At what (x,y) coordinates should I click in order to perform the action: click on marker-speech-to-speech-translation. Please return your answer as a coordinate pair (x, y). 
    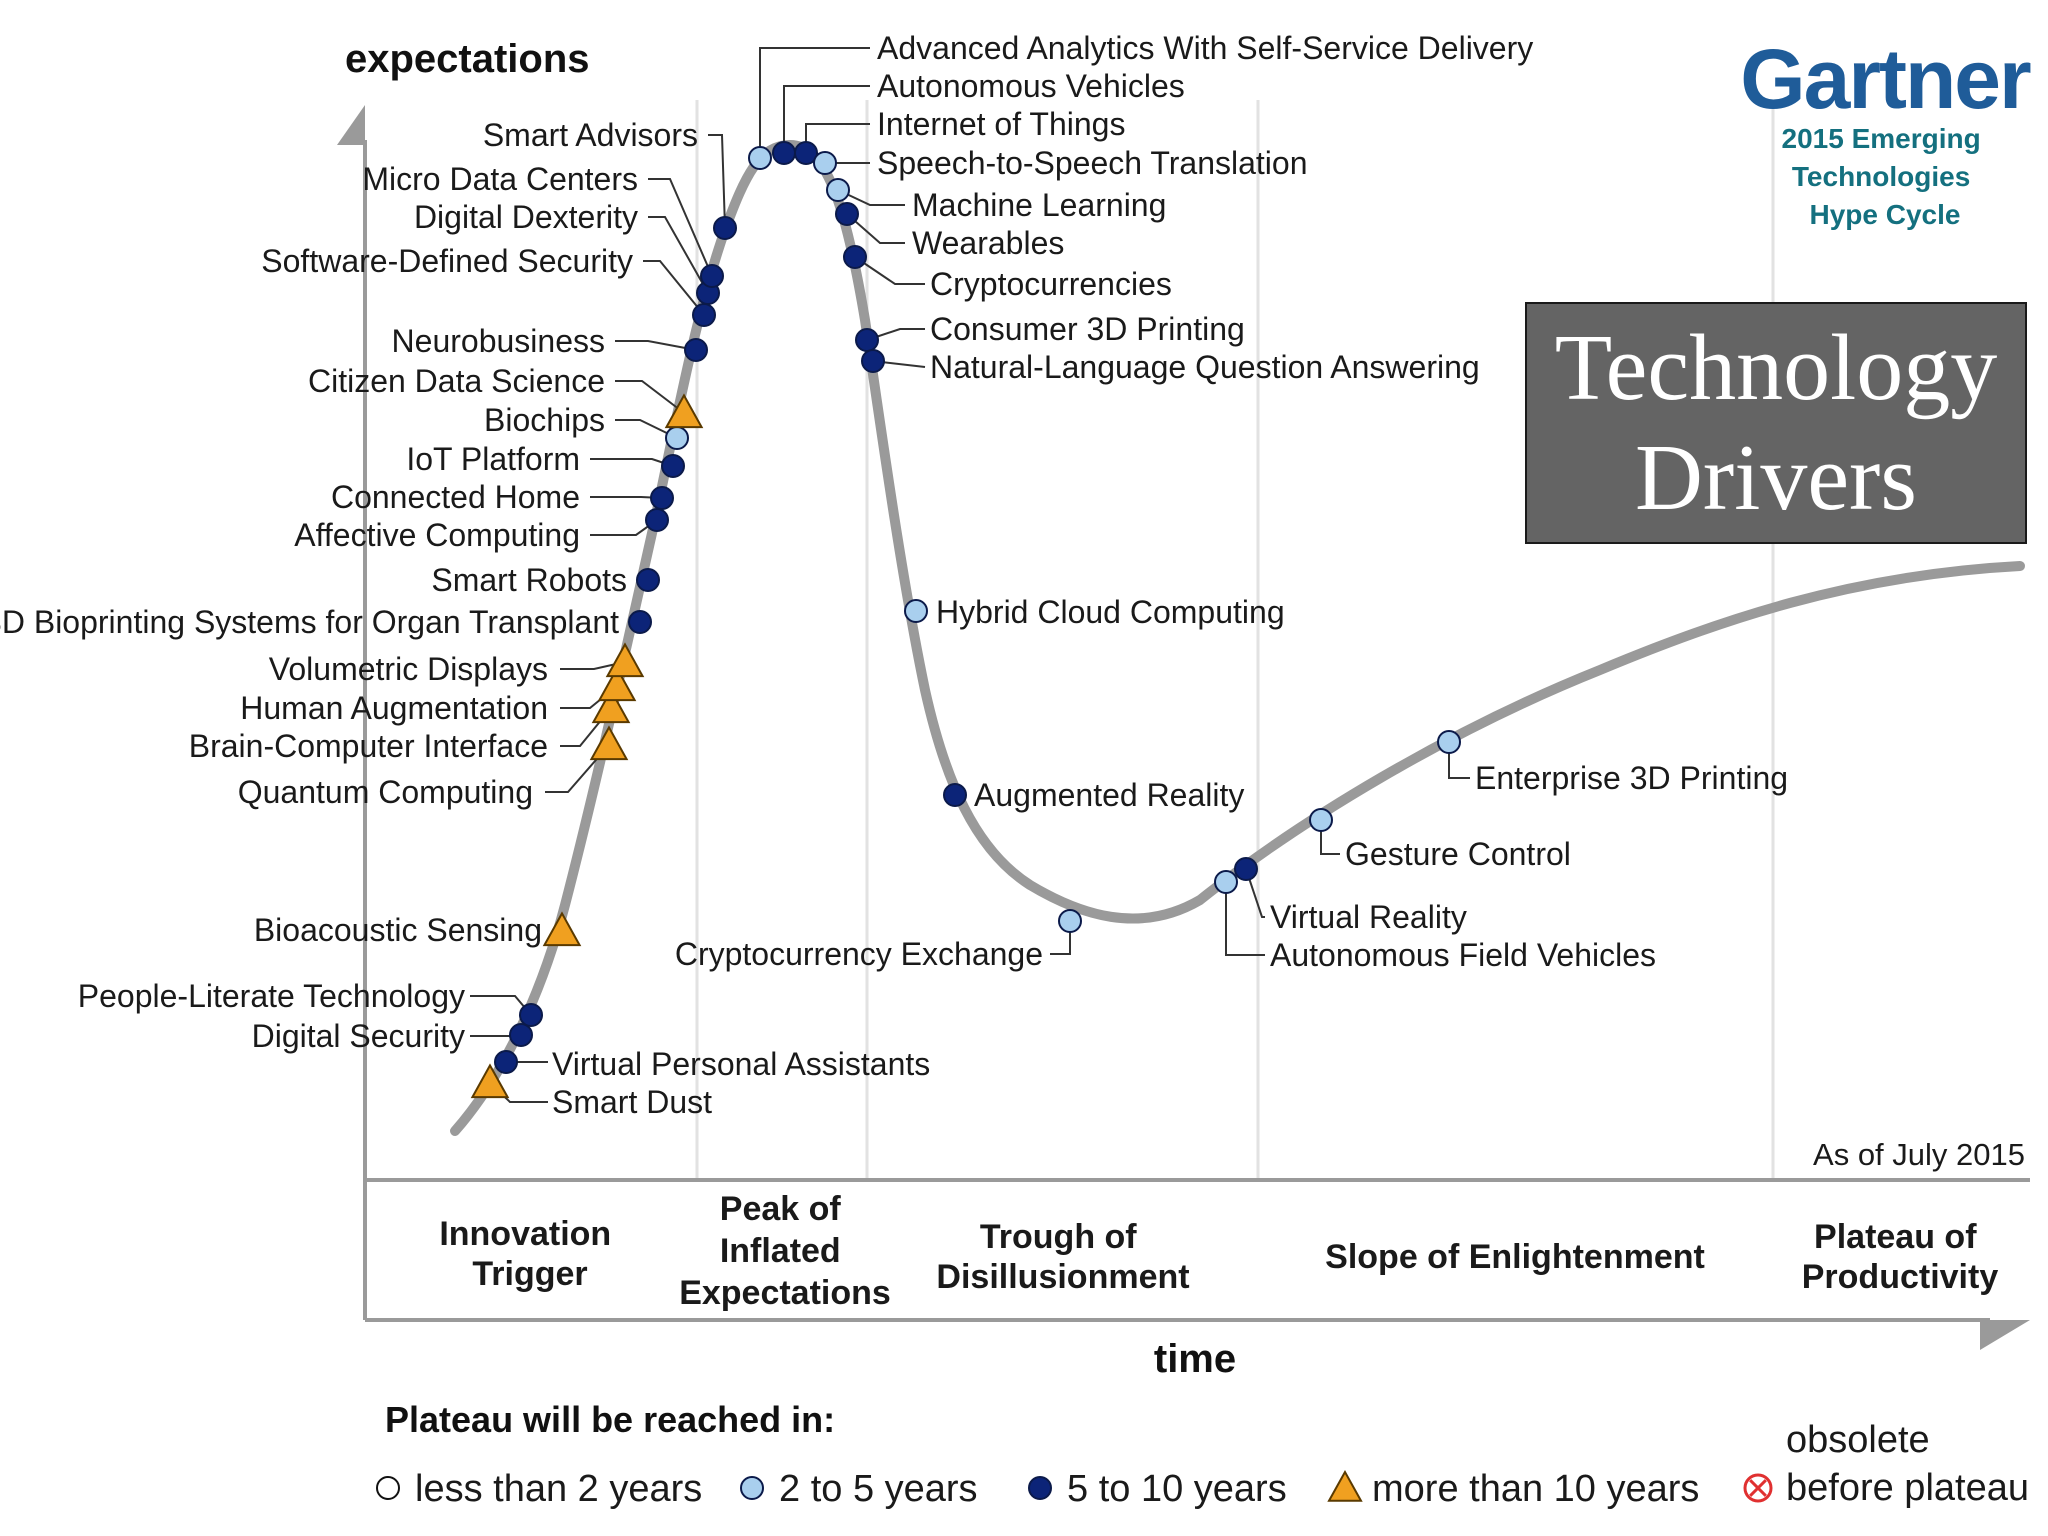
    Looking at the image, I should click on (825, 163).